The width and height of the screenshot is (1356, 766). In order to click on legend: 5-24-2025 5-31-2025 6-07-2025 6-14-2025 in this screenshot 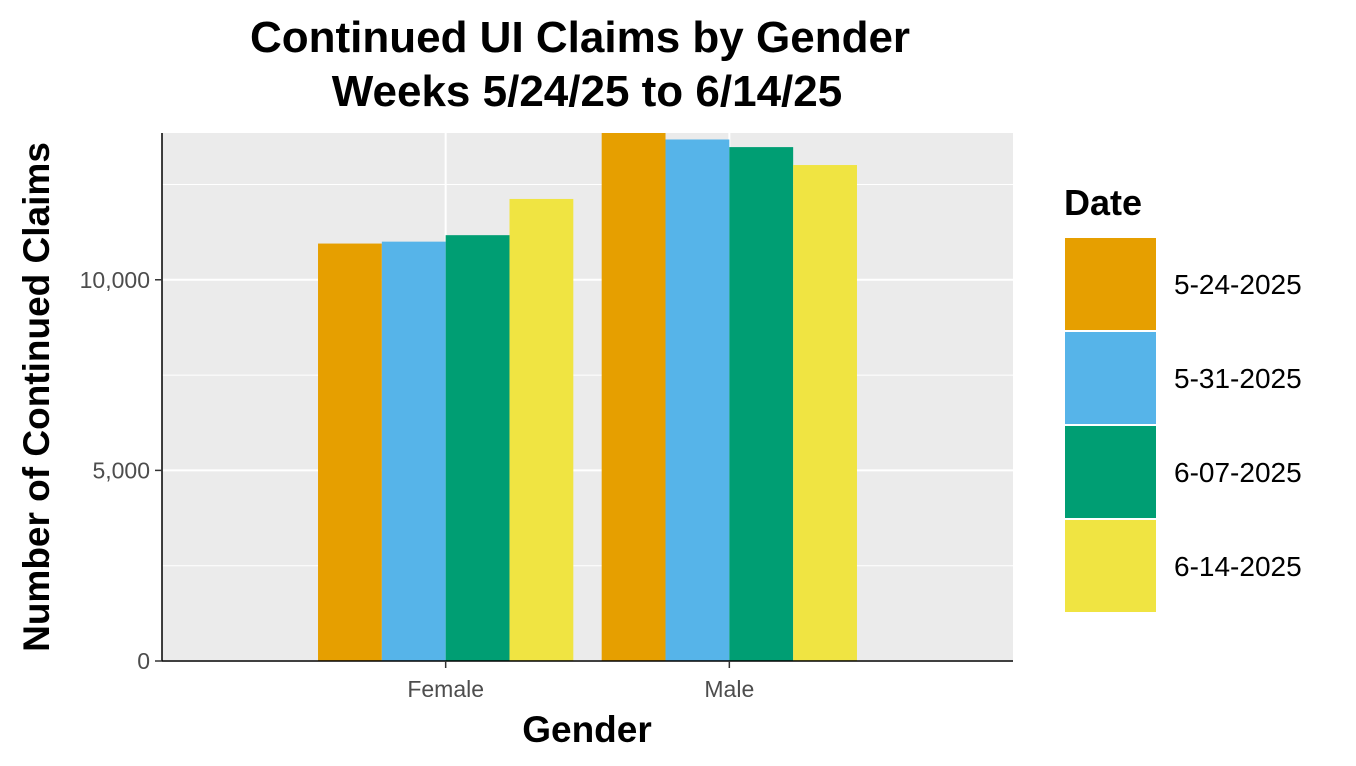, I will do `click(1182, 425)`.